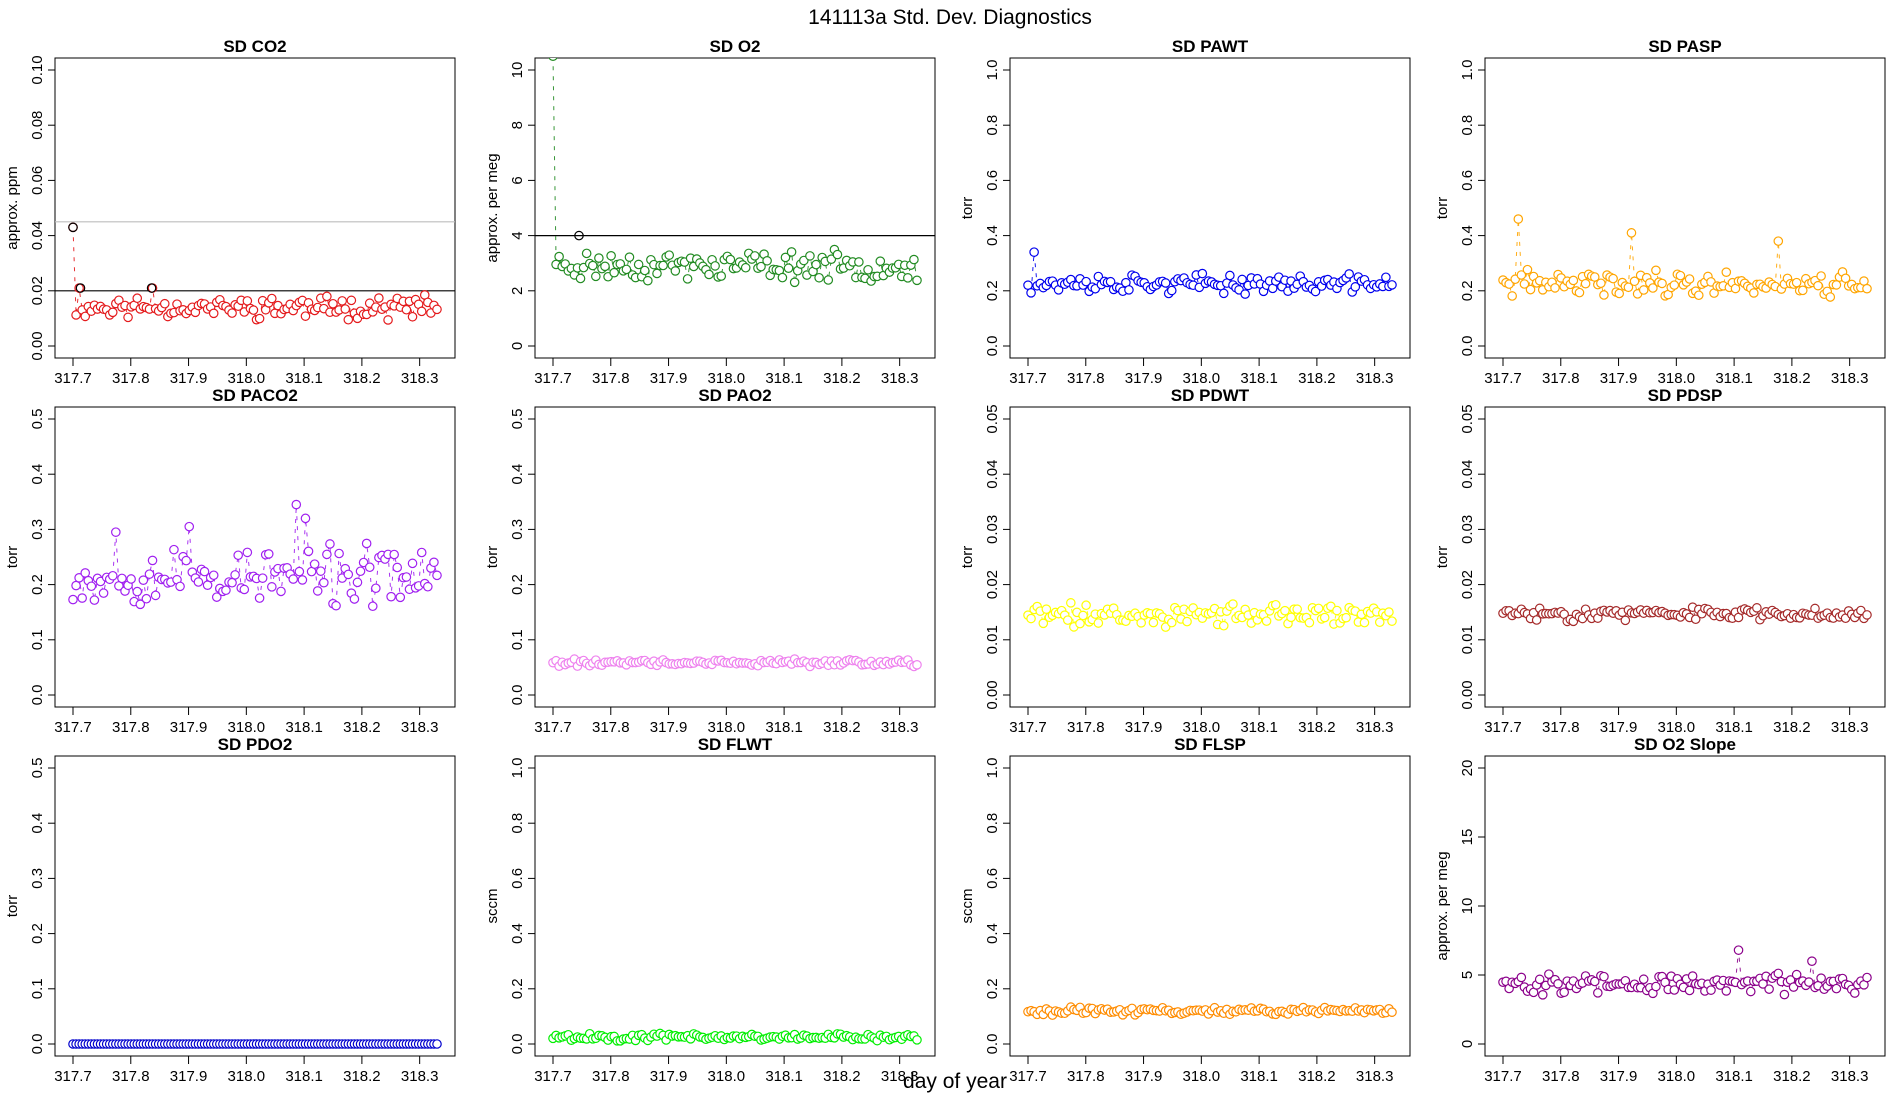 This screenshot has width=1900, height=1100. What do you see at coordinates (992, 529) in the screenshot?
I see `y-tick-label: 0.03` at bounding box center [992, 529].